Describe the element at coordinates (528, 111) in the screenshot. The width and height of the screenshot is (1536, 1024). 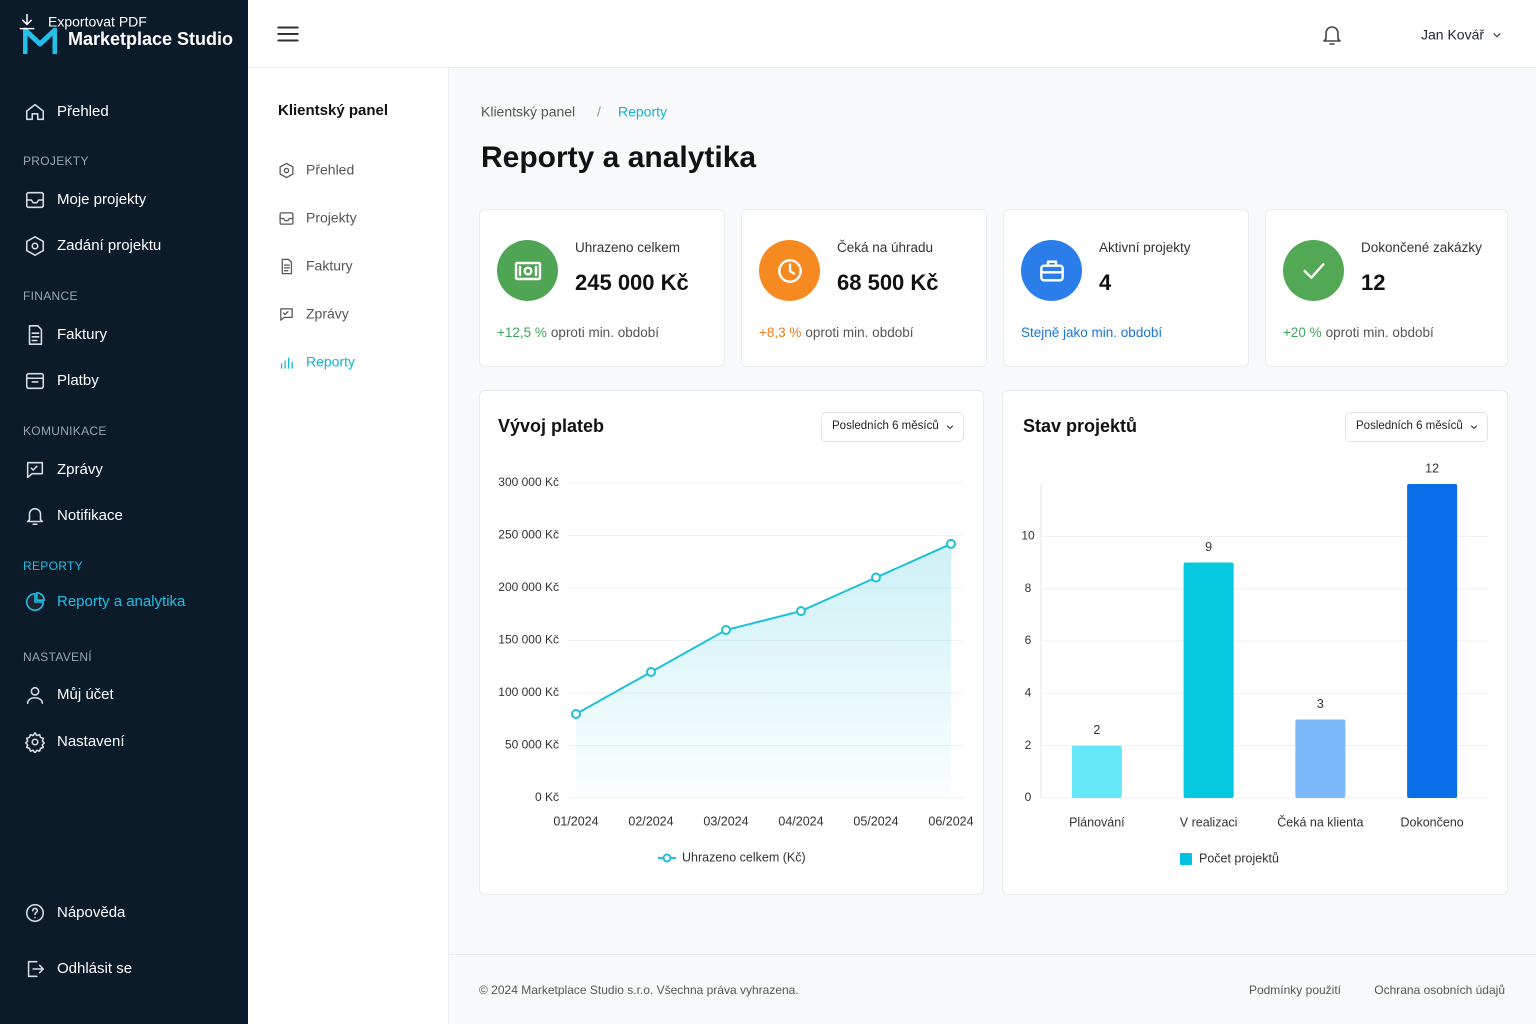
I see `breadcrumb-item: Klientský panel` at that location.